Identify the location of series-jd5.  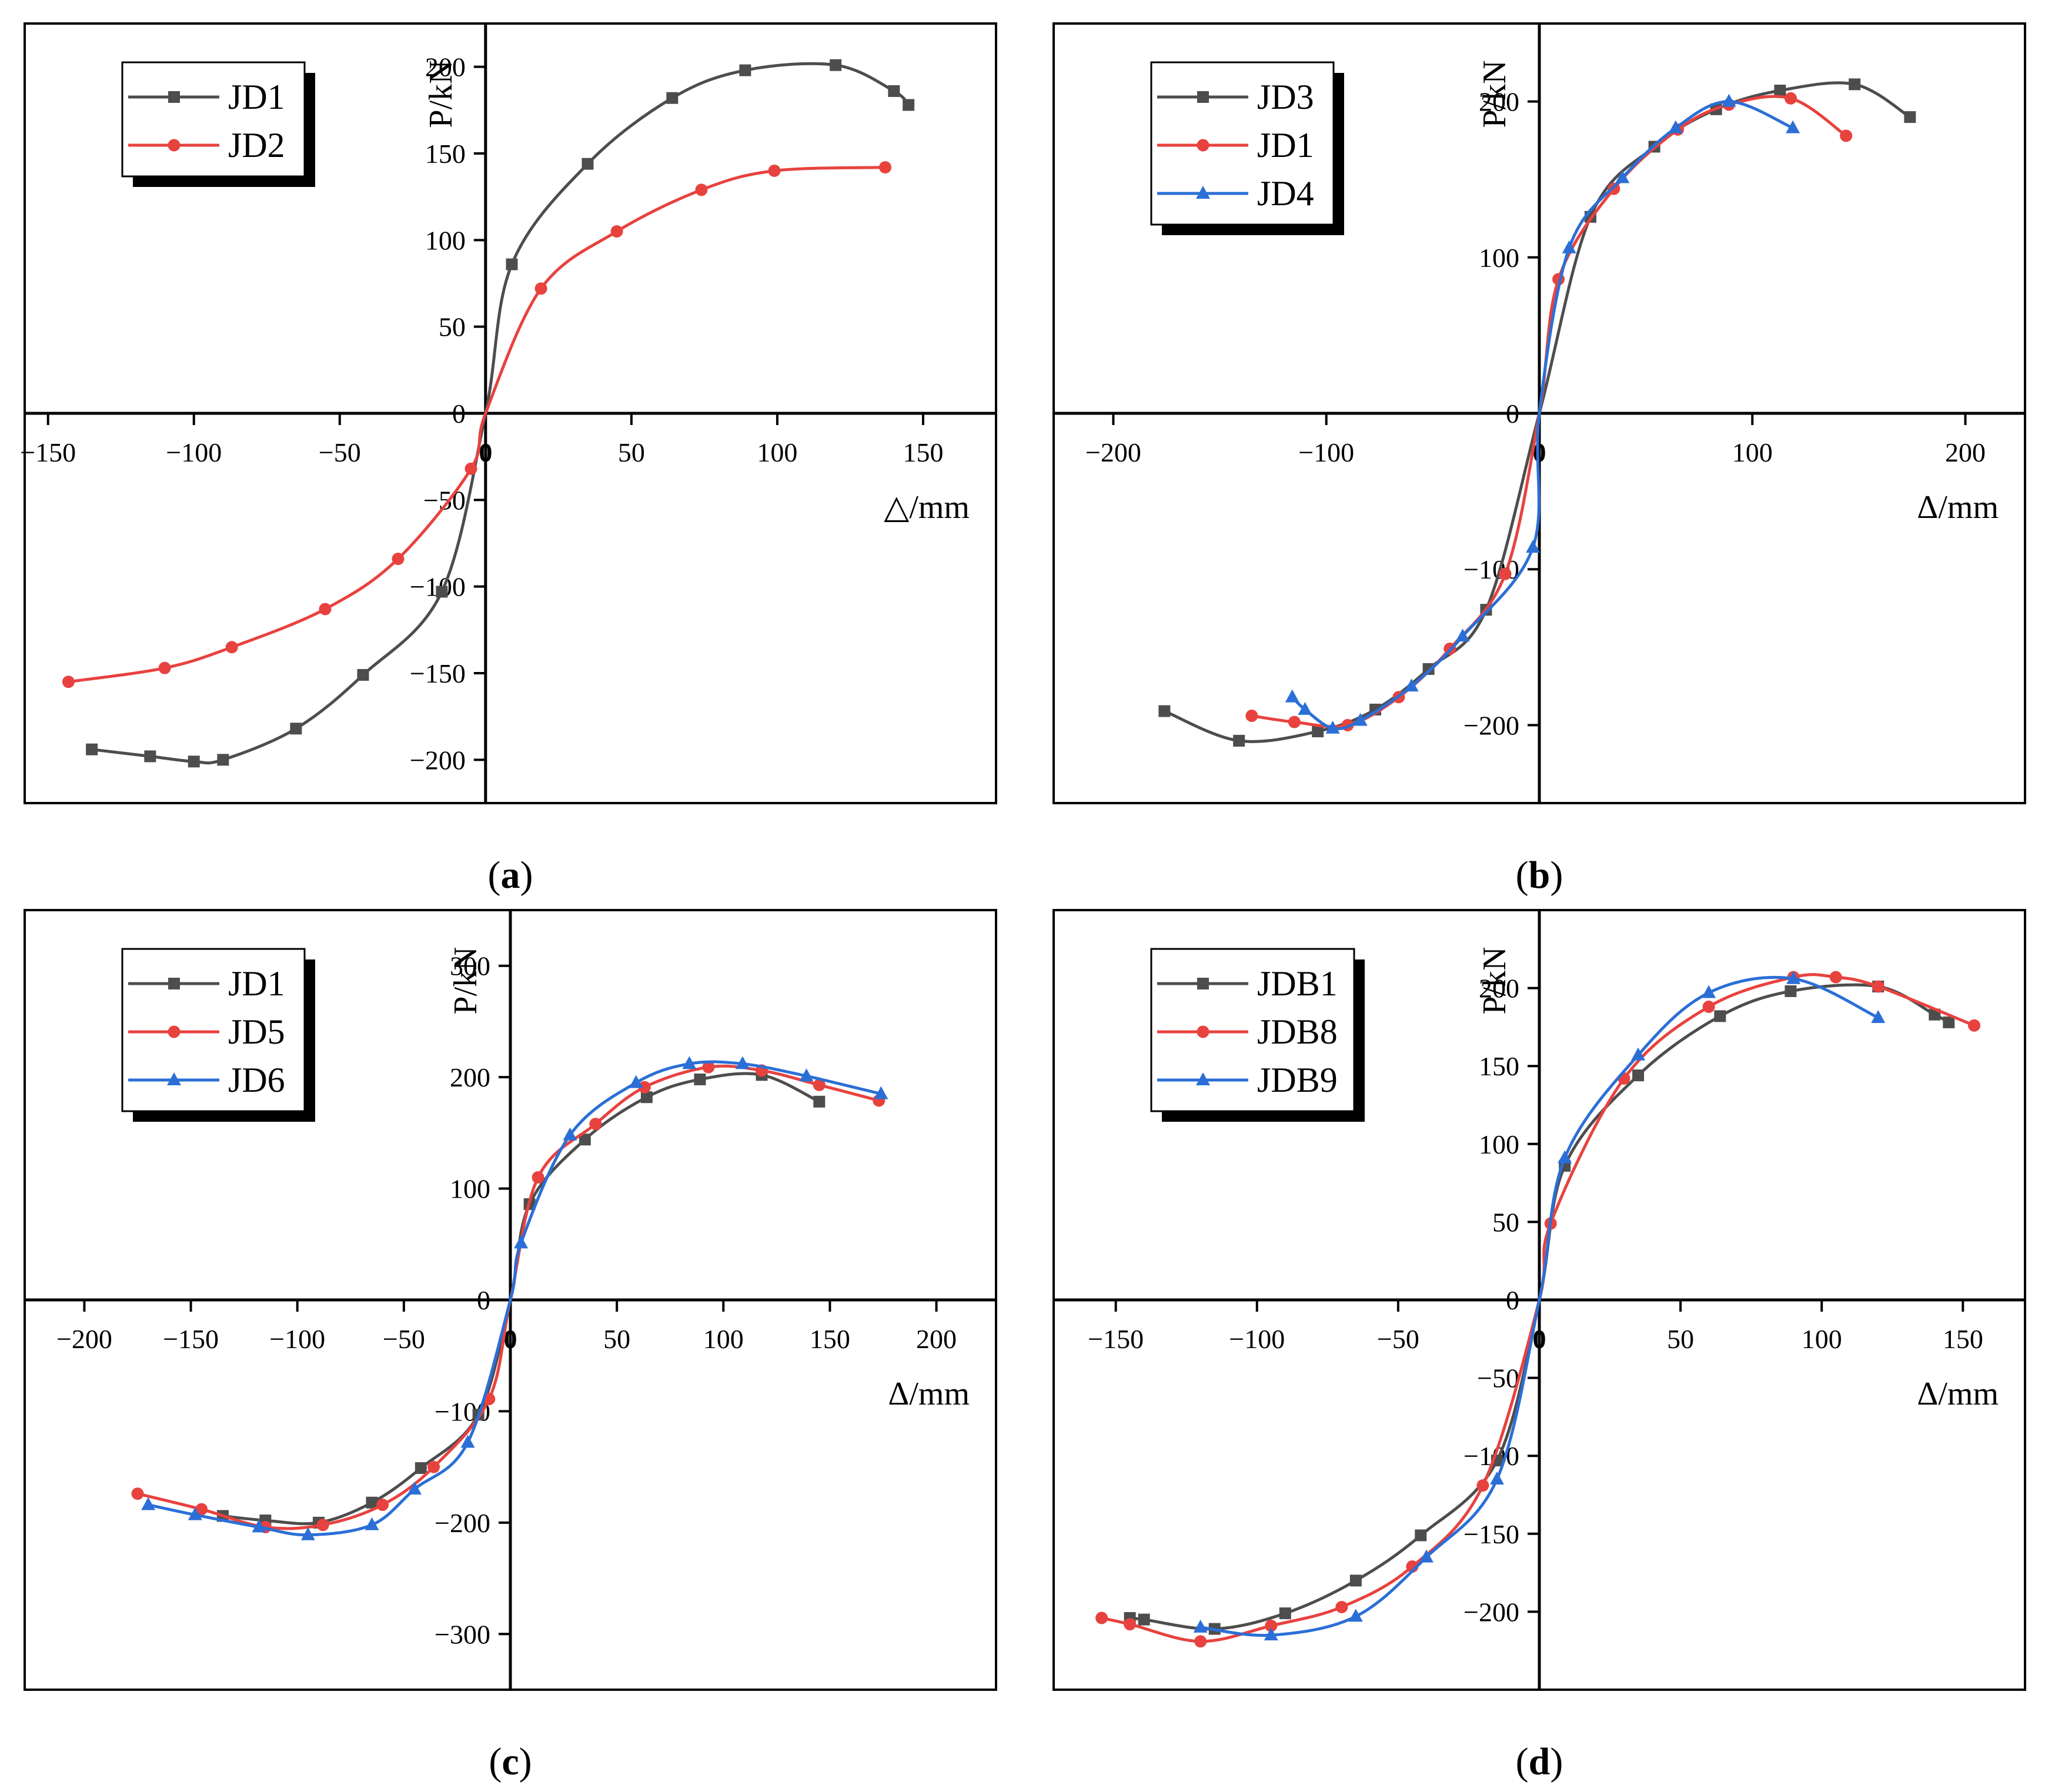
(508, 1297).